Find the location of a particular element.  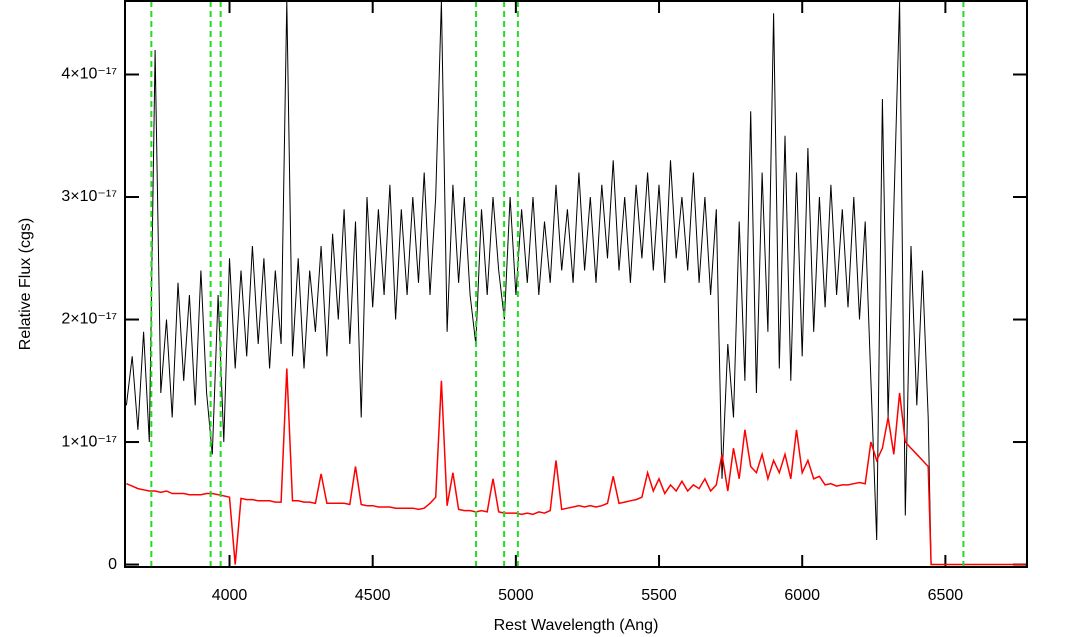

x-tick-label: 5500 is located at coordinates (659, 595).